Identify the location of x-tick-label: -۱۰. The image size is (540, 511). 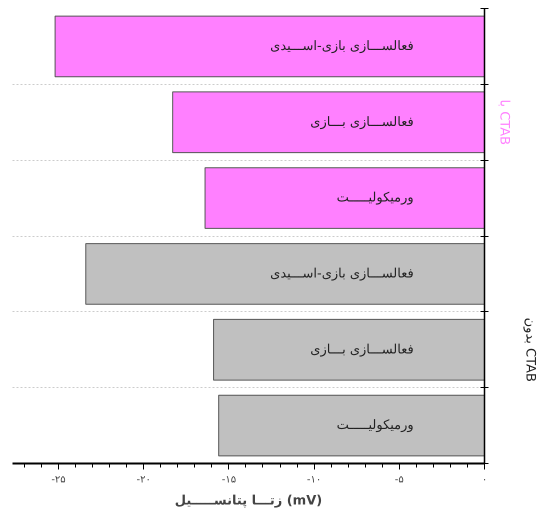
(314, 480).